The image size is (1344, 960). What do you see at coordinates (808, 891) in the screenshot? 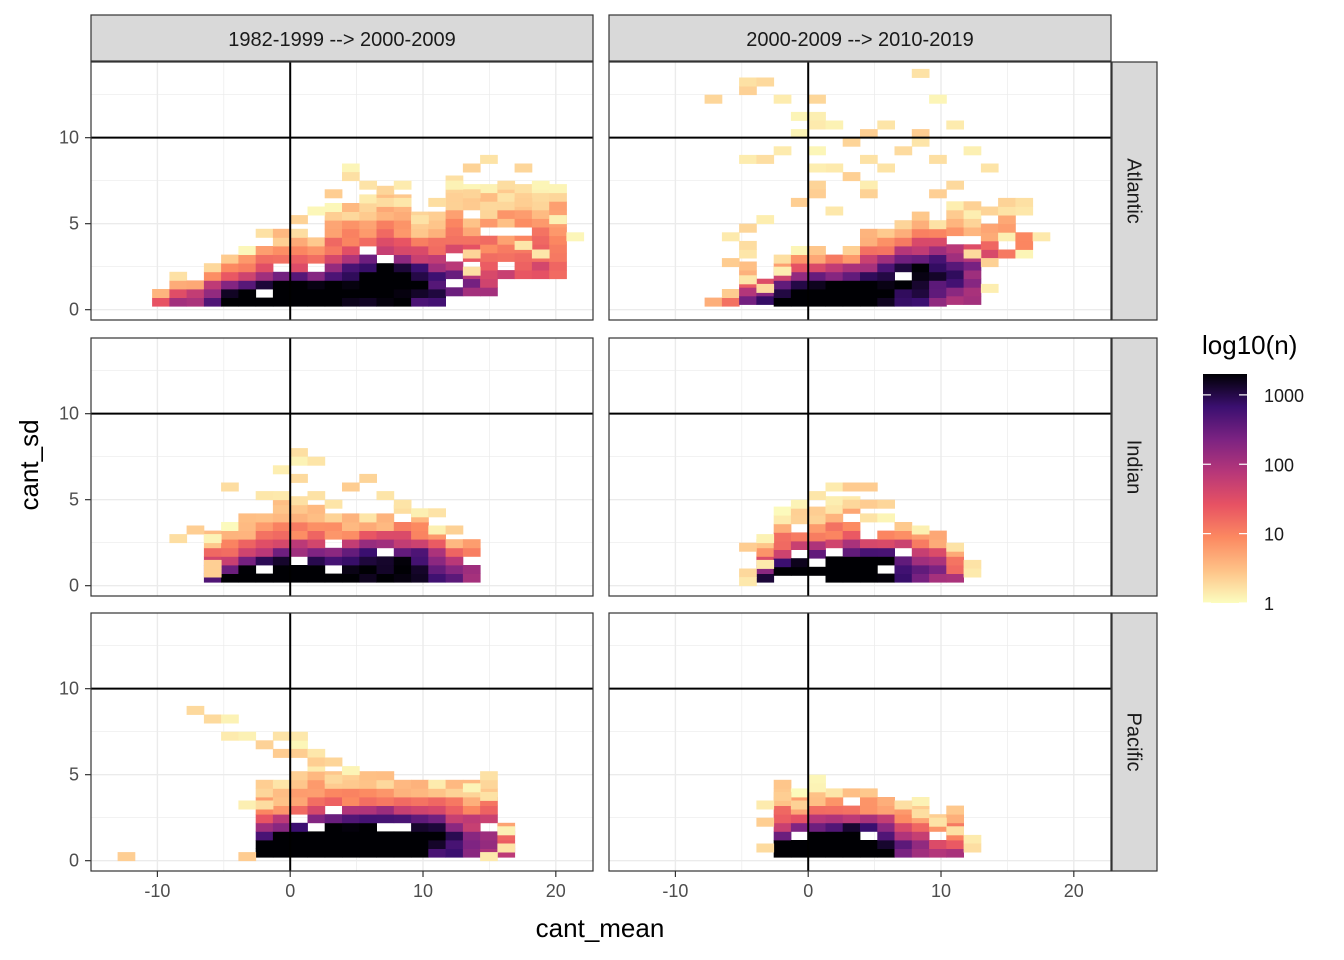
I see `x-tick-label: 0` at bounding box center [808, 891].